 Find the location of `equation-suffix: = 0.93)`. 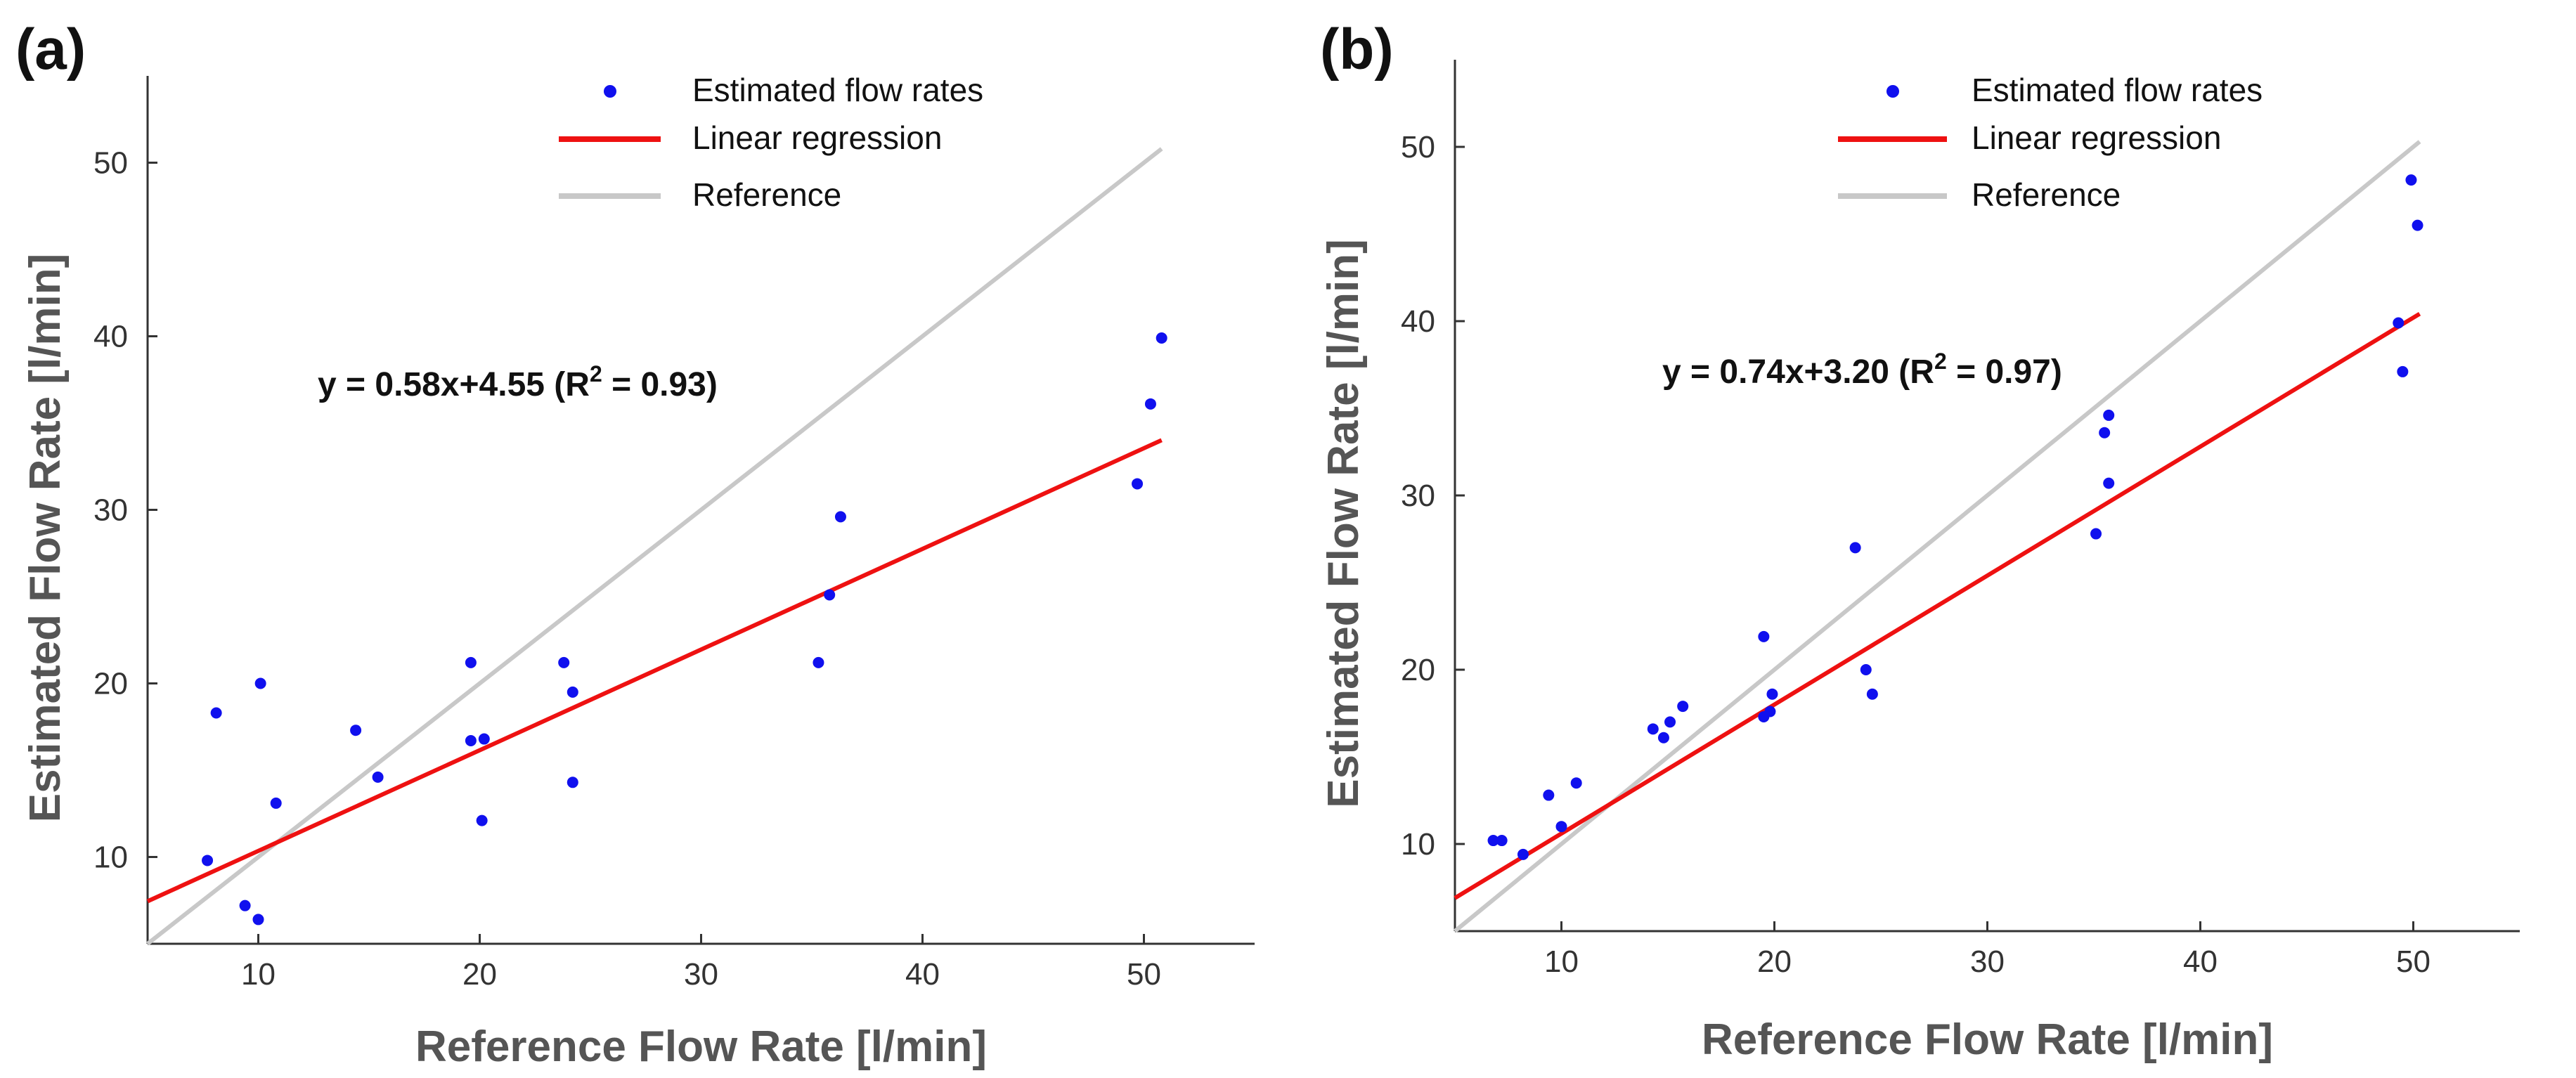

equation-suffix: = 0.93) is located at coordinates (660, 384).